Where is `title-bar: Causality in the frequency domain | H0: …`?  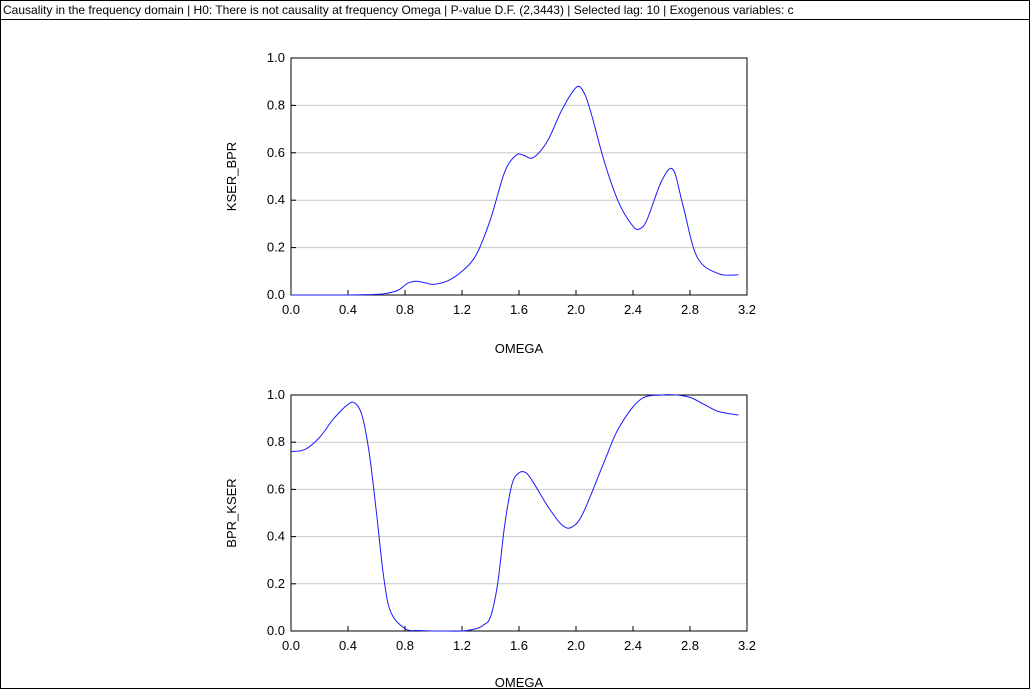 title-bar: Causality in the frequency domain | H0: … is located at coordinates (515, 10).